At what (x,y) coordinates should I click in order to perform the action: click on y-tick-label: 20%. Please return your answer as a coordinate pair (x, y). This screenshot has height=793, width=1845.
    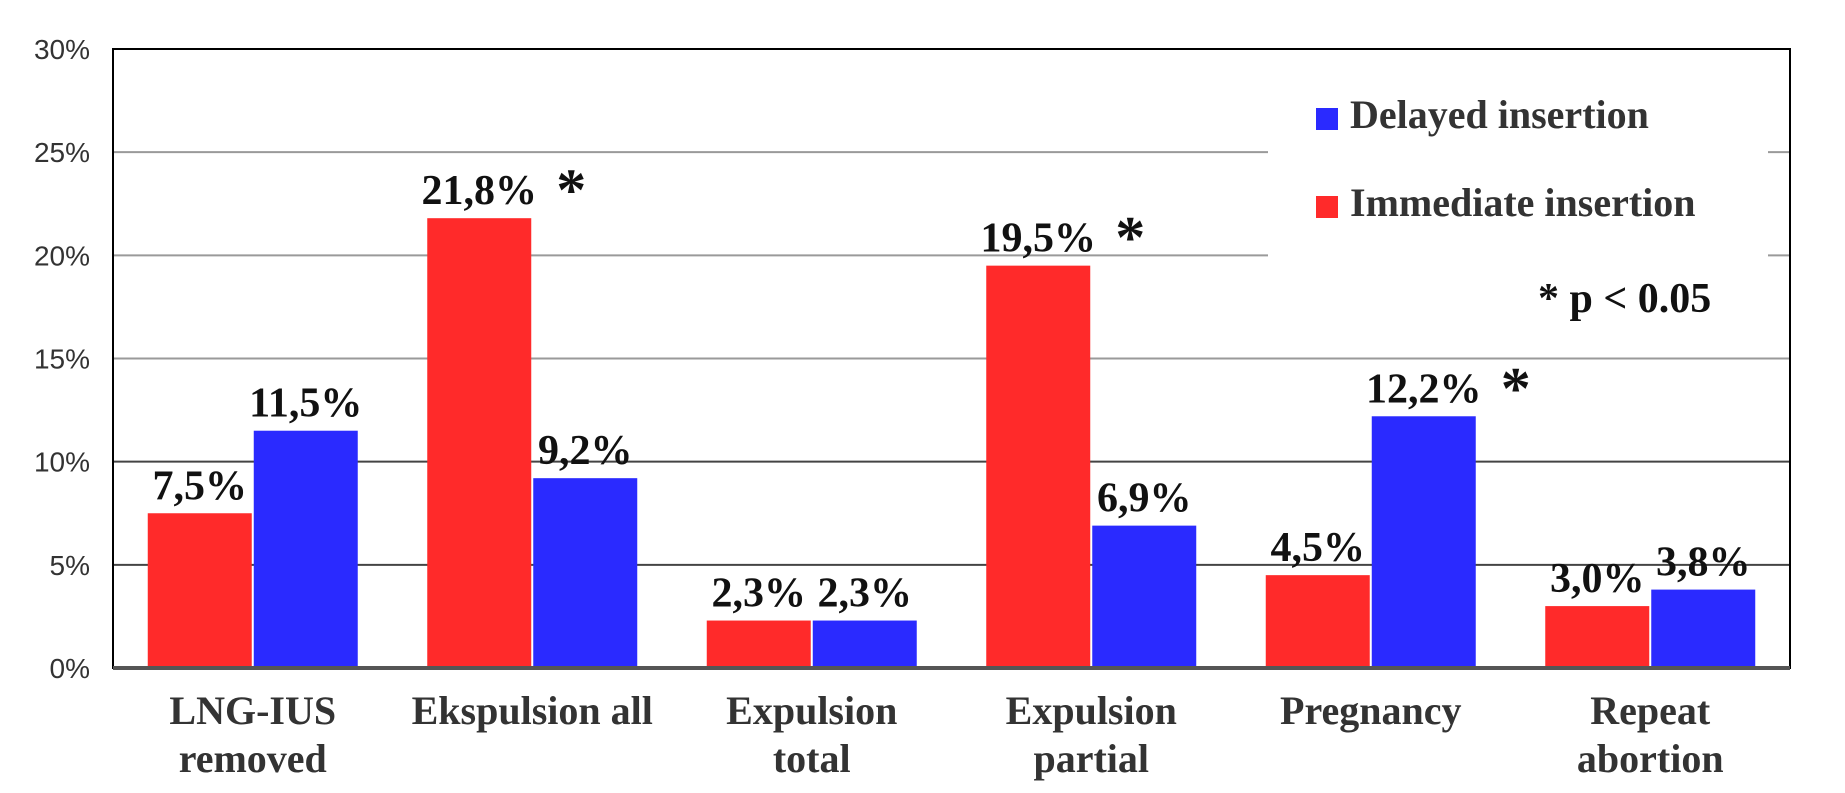
    Looking at the image, I should click on (62, 255).